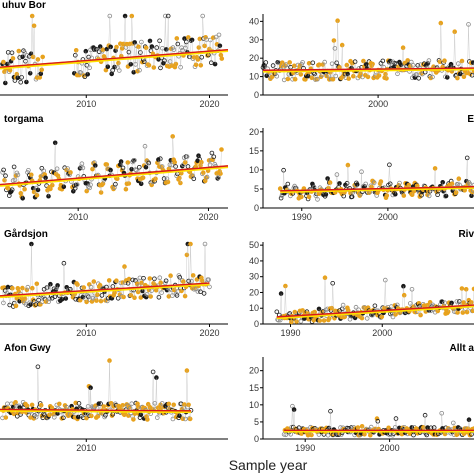 The height and width of the screenshot is (474, 474). Describe the element at coordinates (24, 5) in the screenshot. I see `panel-title: uhuv Bor` at that location.